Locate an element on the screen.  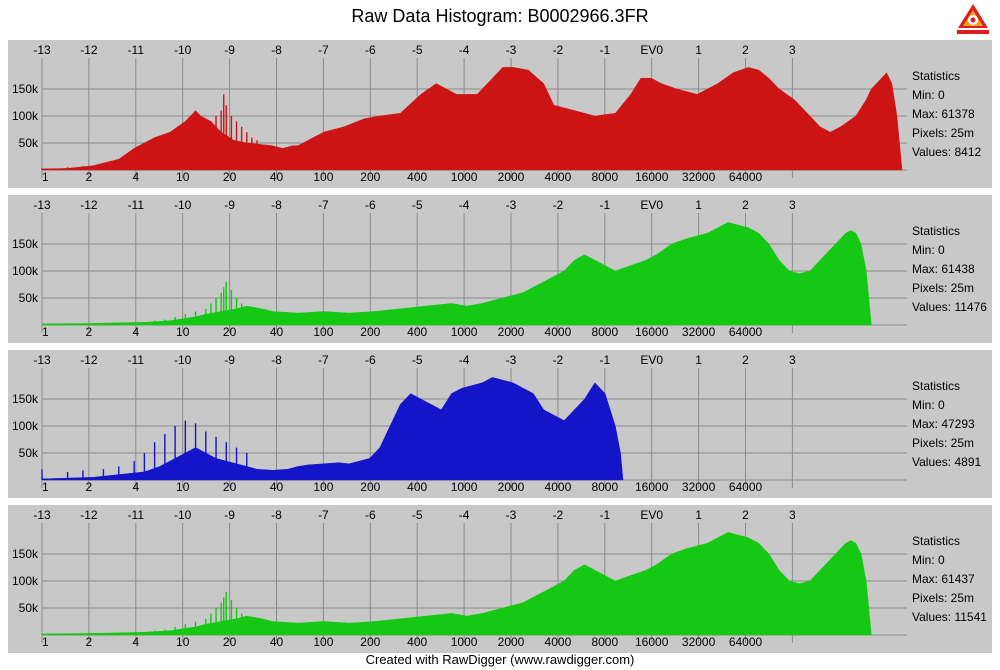
ev-tick-label: -8 is located at coordinates (276, 360).